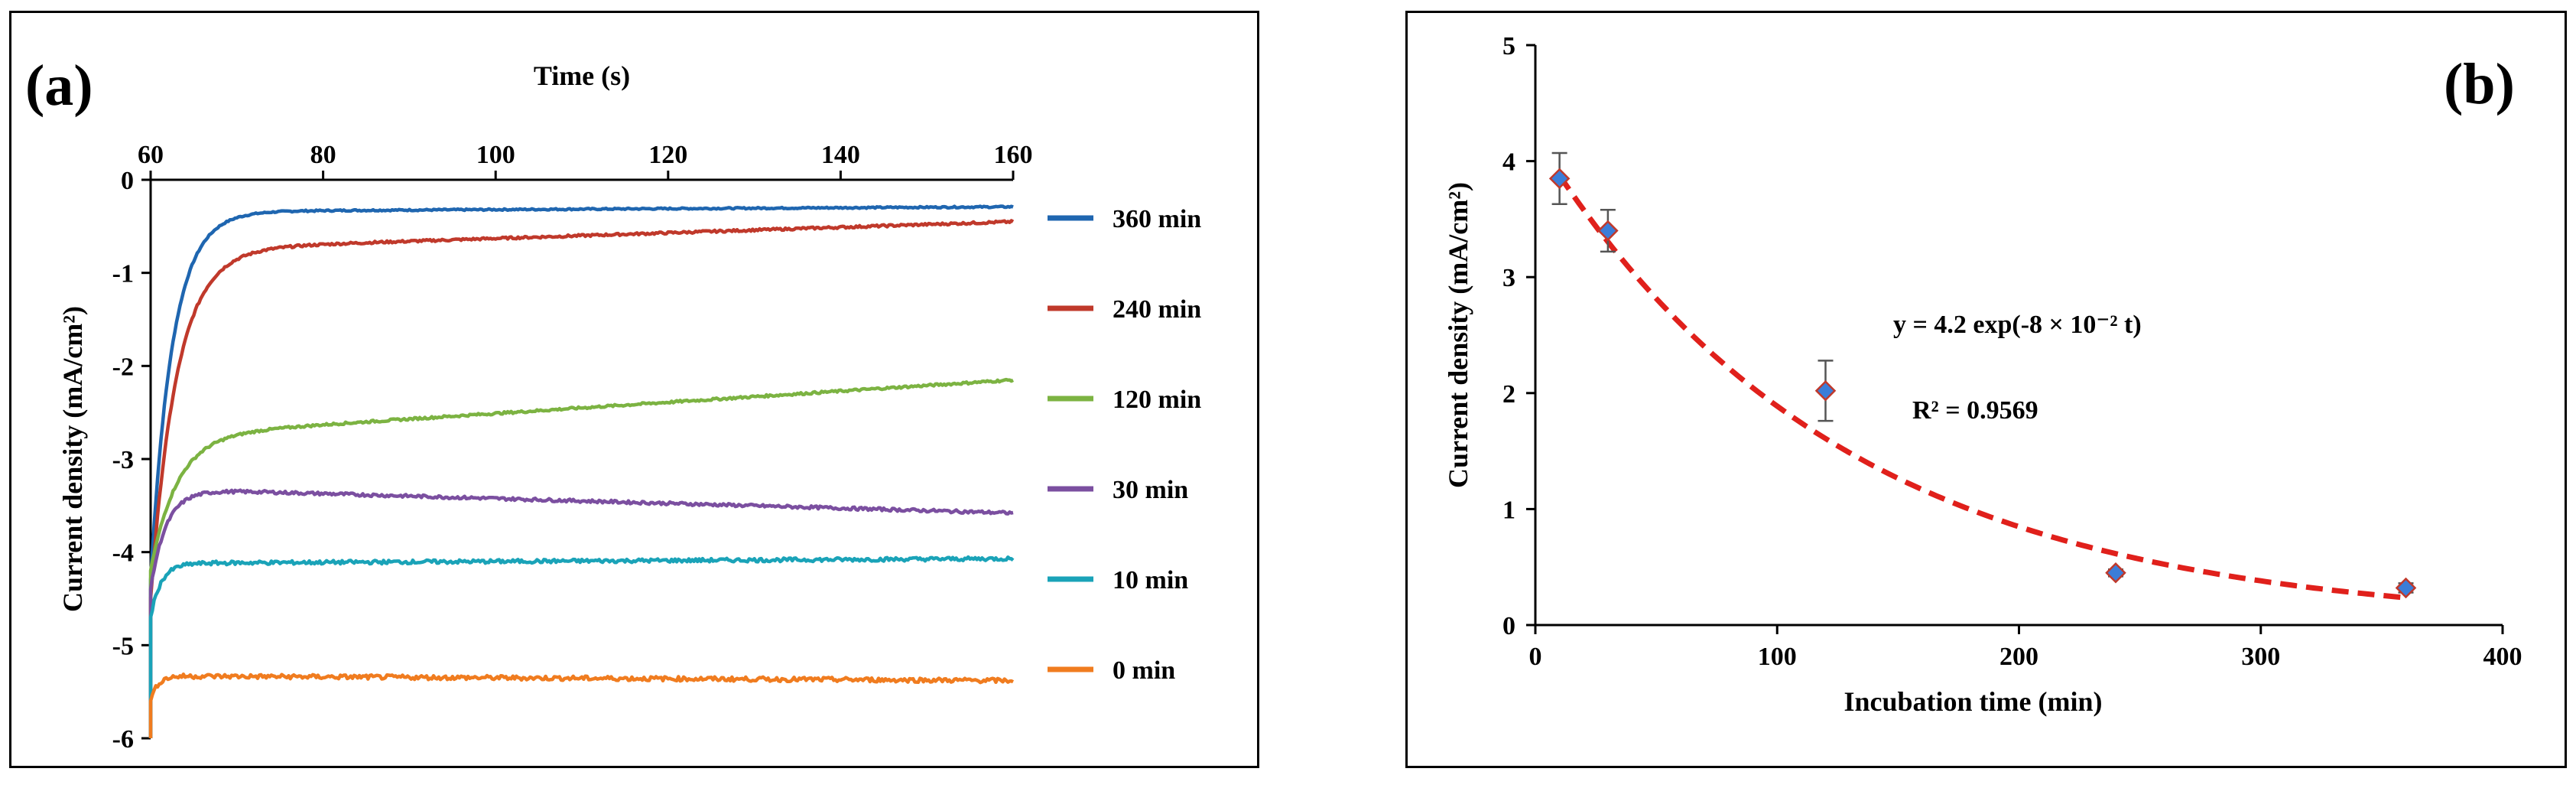 The height and width of the screenshot is (788, 2576). What do you see at coordinates (123, 553) in the screenshot?
I see `y-tick-label: -4` at bounding box center [123, 553].